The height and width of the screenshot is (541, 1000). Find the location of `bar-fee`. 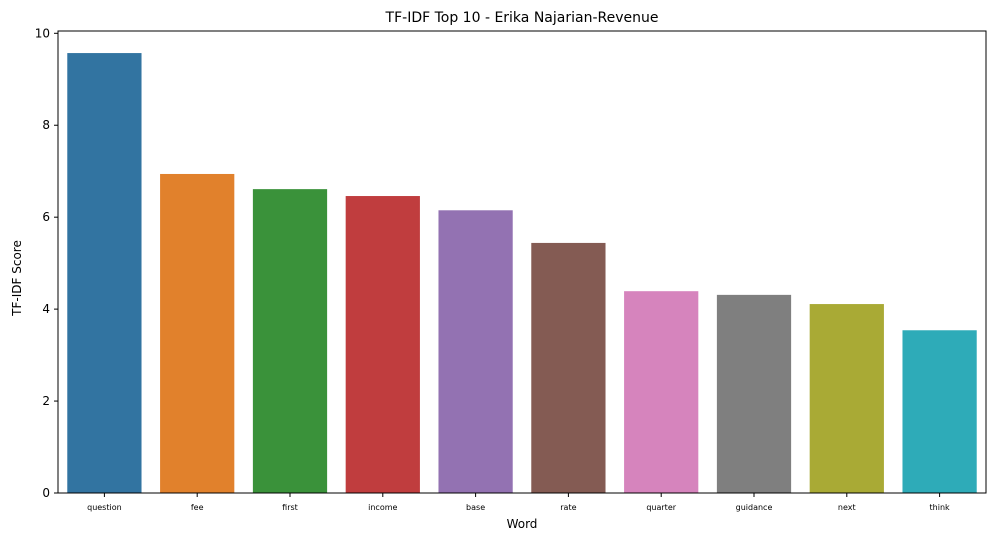

bar-fee is located at coordinates (197, 333).